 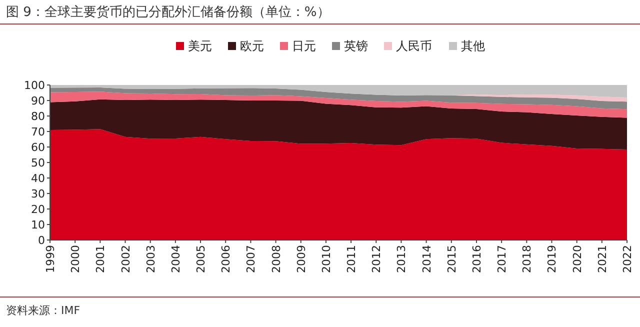 I want to click on y-tick-label: 70, so click(x=38, y=132).